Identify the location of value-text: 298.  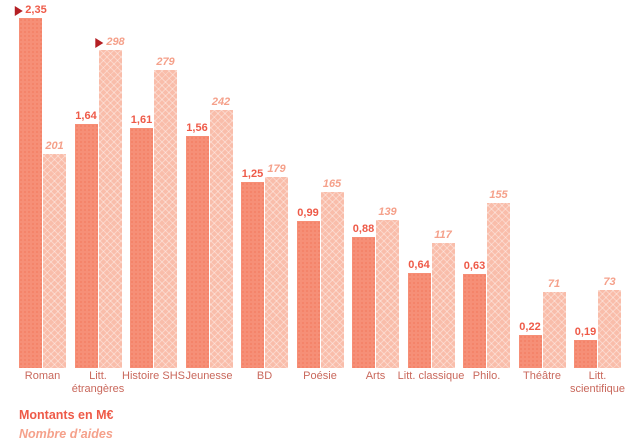
(115, 42).